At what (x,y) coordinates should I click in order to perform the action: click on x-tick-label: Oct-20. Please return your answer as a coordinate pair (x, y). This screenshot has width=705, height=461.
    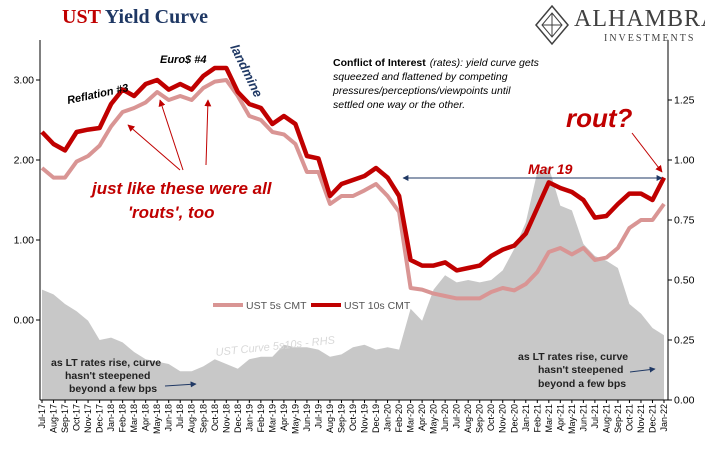
    Looking at the image, I should click on (491, 417).